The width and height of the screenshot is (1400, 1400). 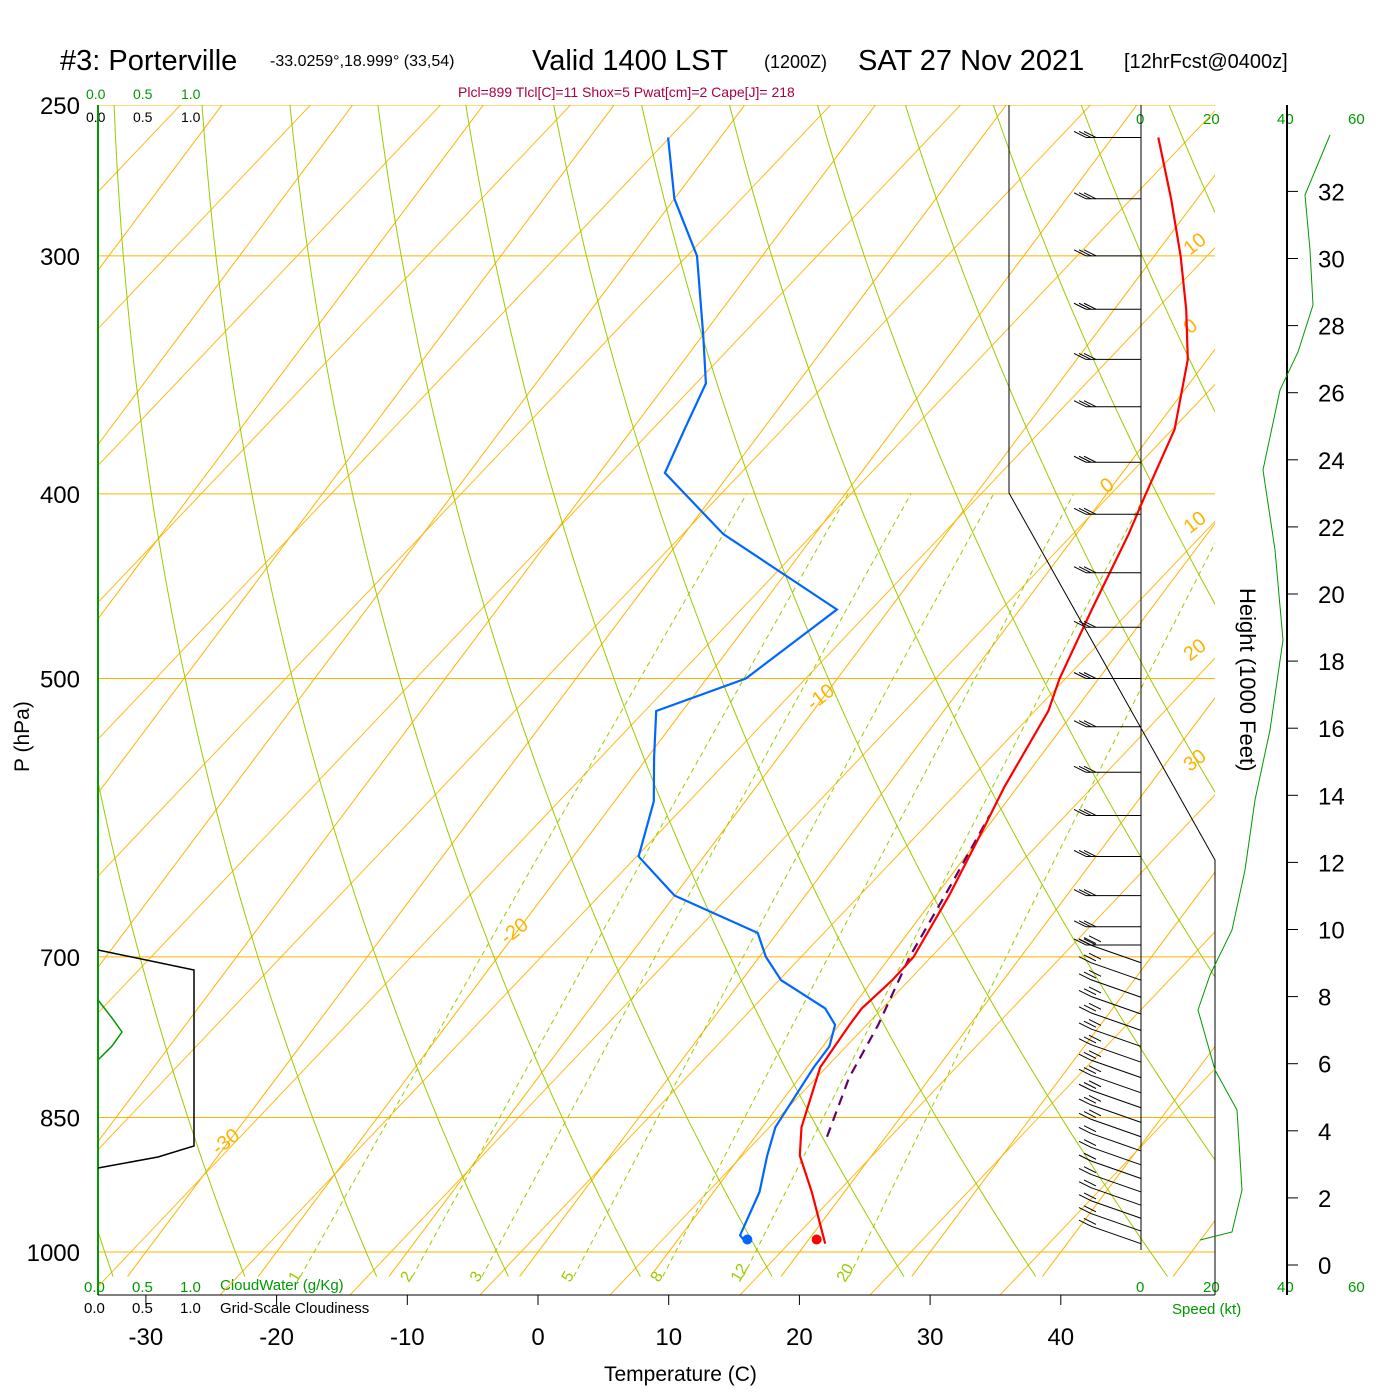 What do you see at coordinates (110, 1030) in the screenshot?
I see `cloudwater-profile` at bounding box center [110, 1030].